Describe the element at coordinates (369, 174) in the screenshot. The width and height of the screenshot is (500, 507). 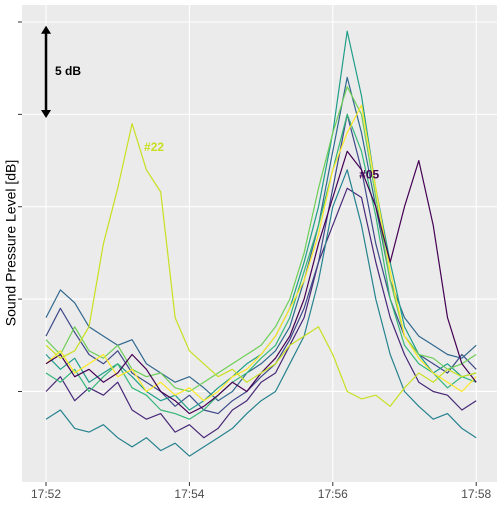
I see `series-label: #05` at that location.